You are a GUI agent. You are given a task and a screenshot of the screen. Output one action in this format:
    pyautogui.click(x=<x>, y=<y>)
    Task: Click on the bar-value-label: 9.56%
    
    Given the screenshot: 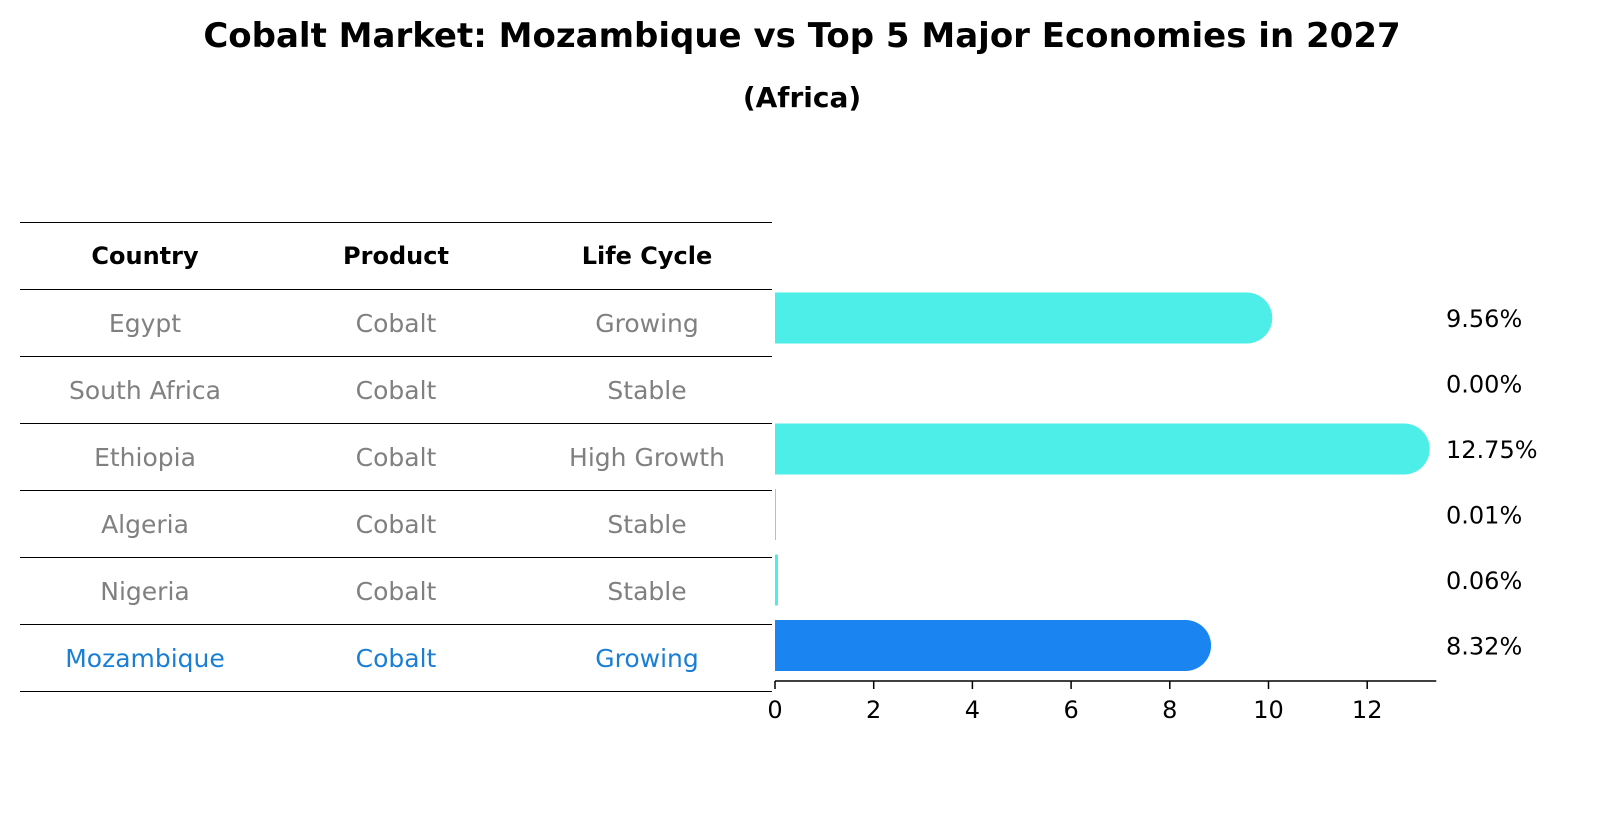 What is the action you would take?
    pyautogui.click(x=1484, y=319)
    